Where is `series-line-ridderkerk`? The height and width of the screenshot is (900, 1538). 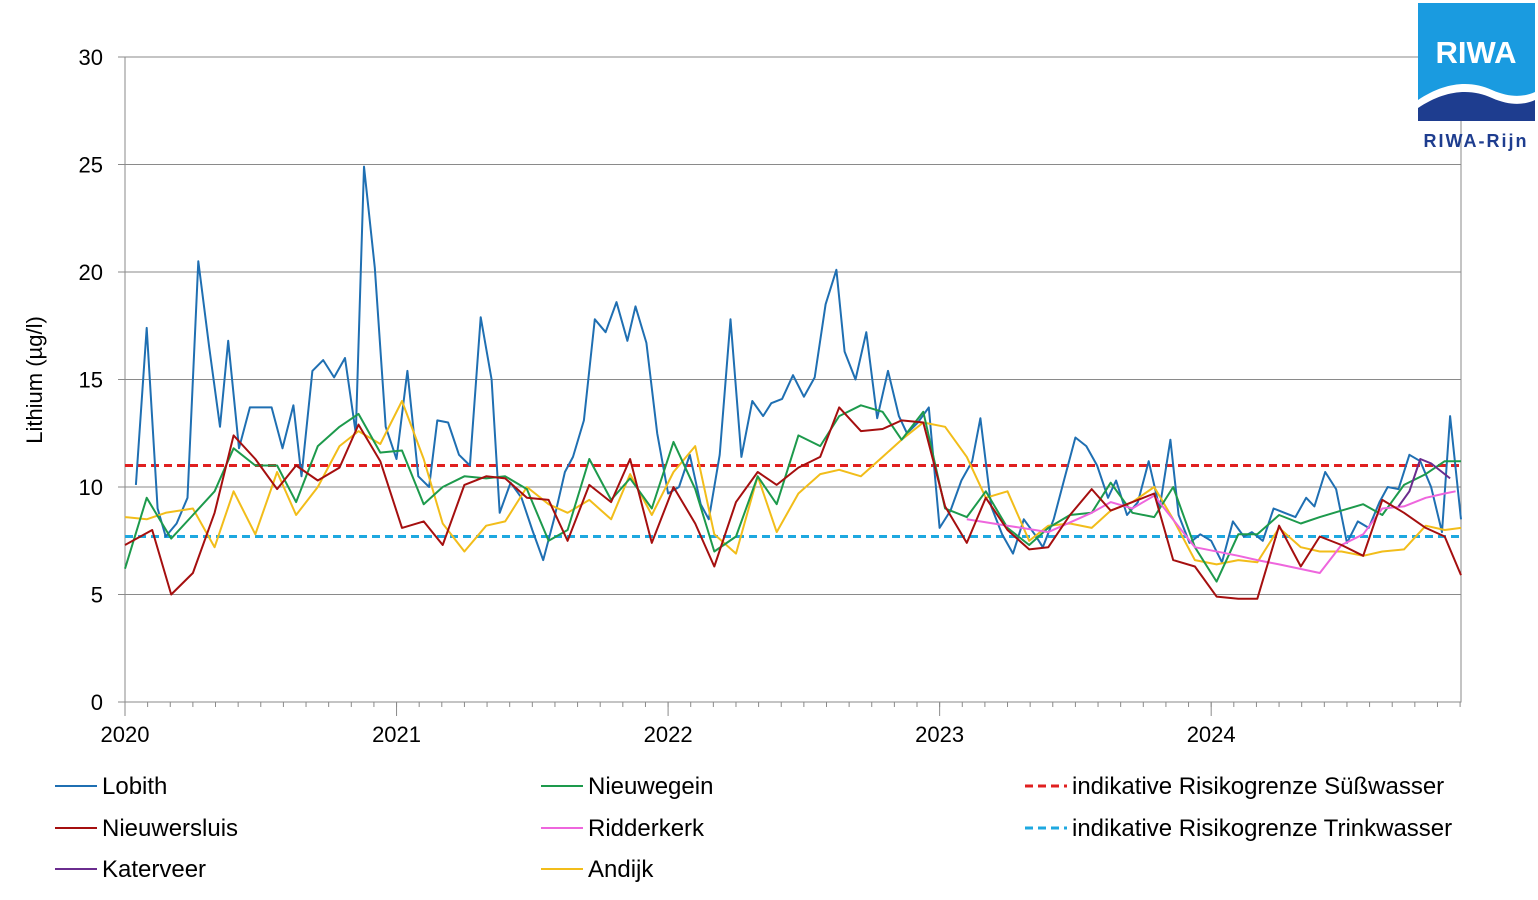 series-line-ridderkerk is located at coordinates (1211, 532).